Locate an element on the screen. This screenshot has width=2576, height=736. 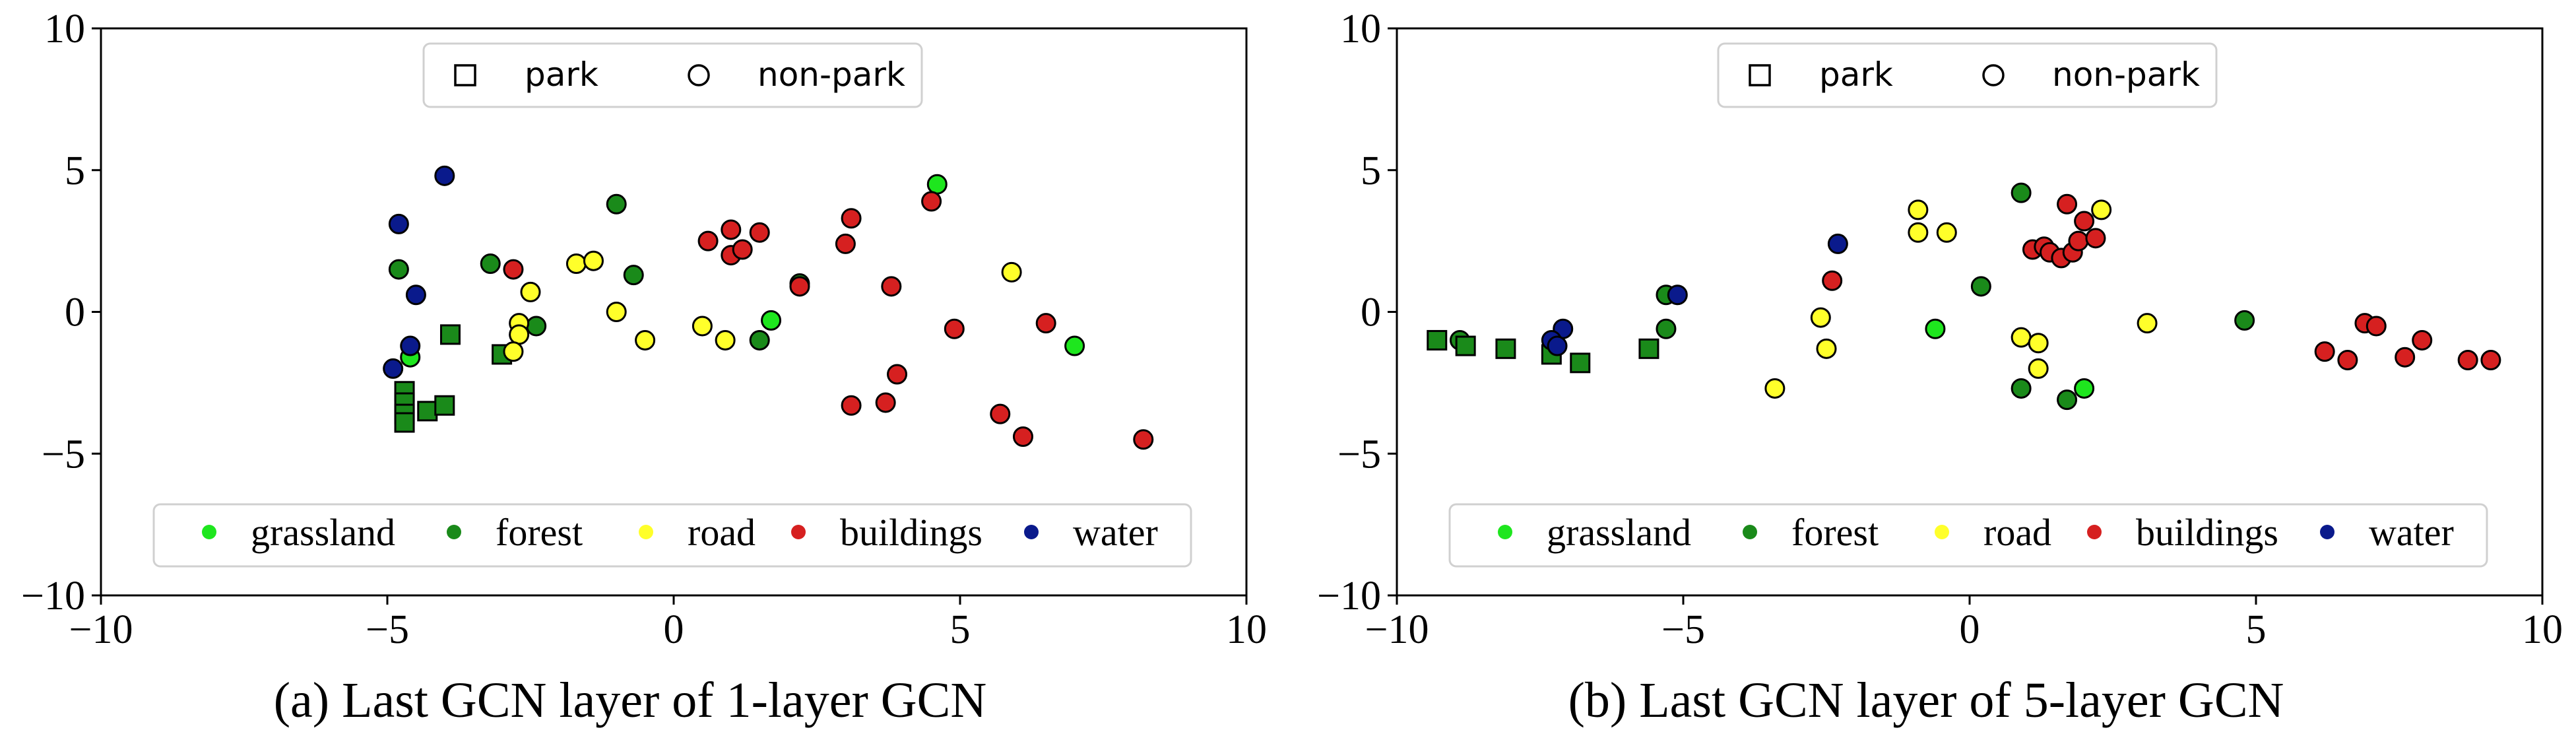
panel-a-class-legend: grassland forest road buildings water is located at coordinates (672, 535).